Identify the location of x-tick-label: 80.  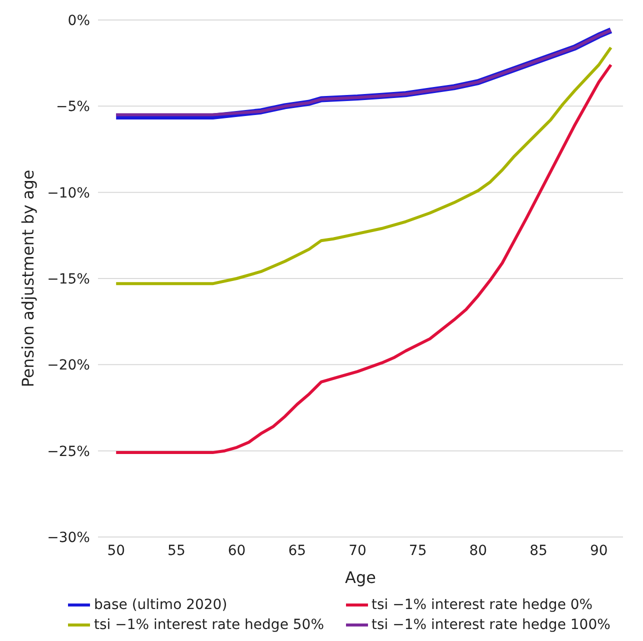
(478, 550).